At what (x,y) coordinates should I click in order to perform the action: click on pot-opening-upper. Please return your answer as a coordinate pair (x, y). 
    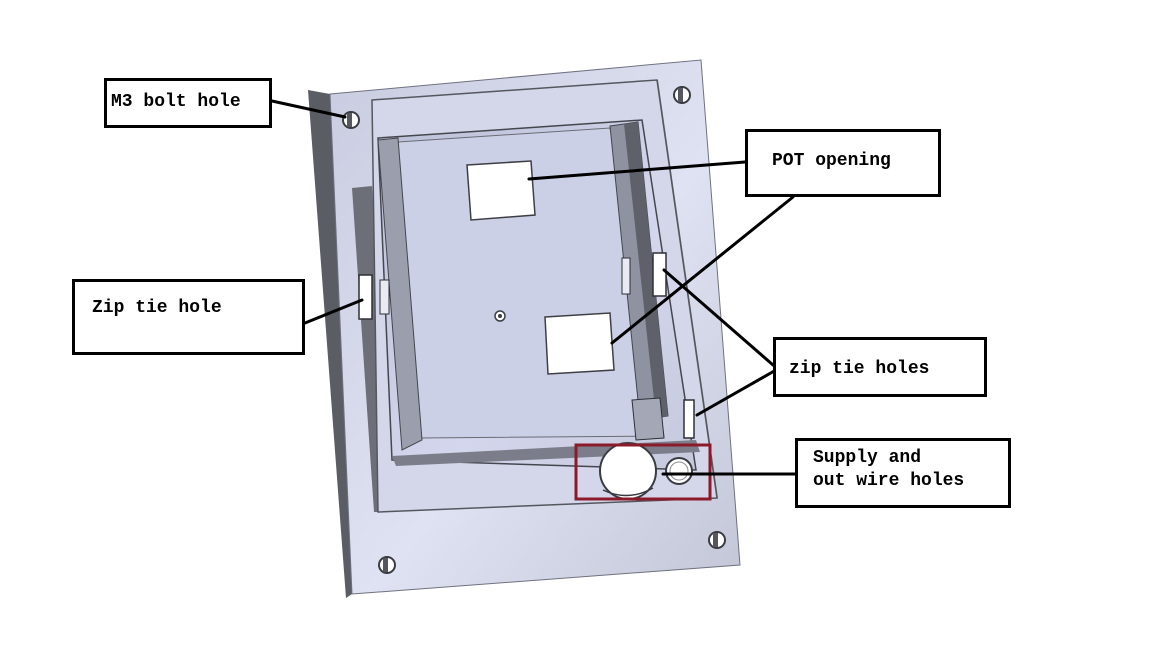
    Looking at the image, I should click on (501, 190).